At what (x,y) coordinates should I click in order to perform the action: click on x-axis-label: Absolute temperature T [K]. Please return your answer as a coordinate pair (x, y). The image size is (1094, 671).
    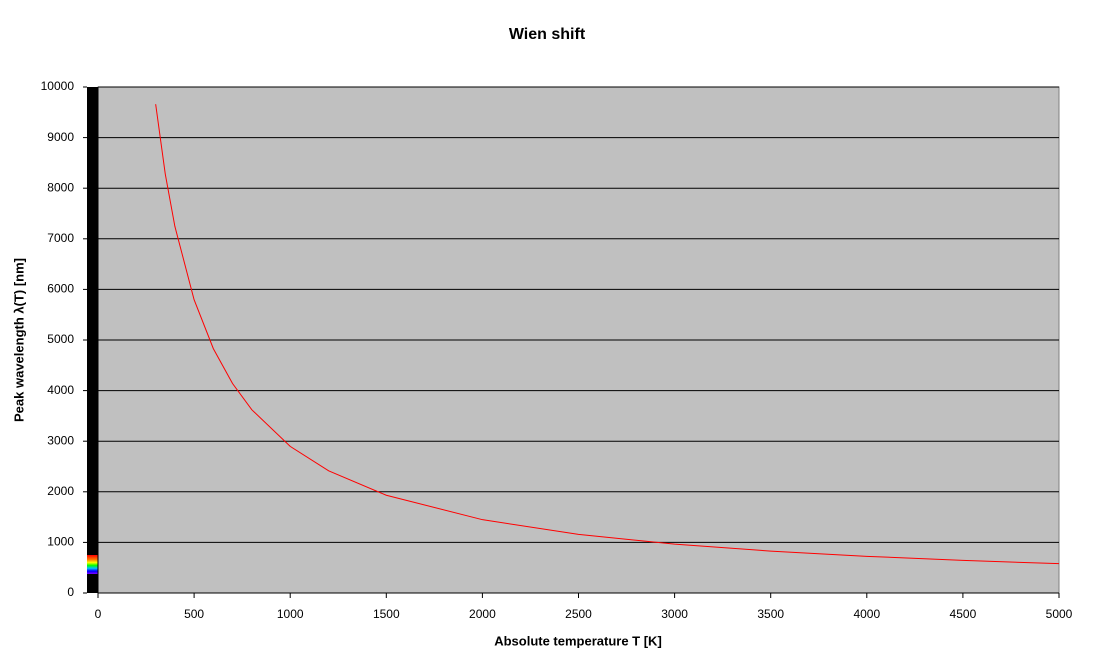
    Looking at the image, I should click on (578, 640).